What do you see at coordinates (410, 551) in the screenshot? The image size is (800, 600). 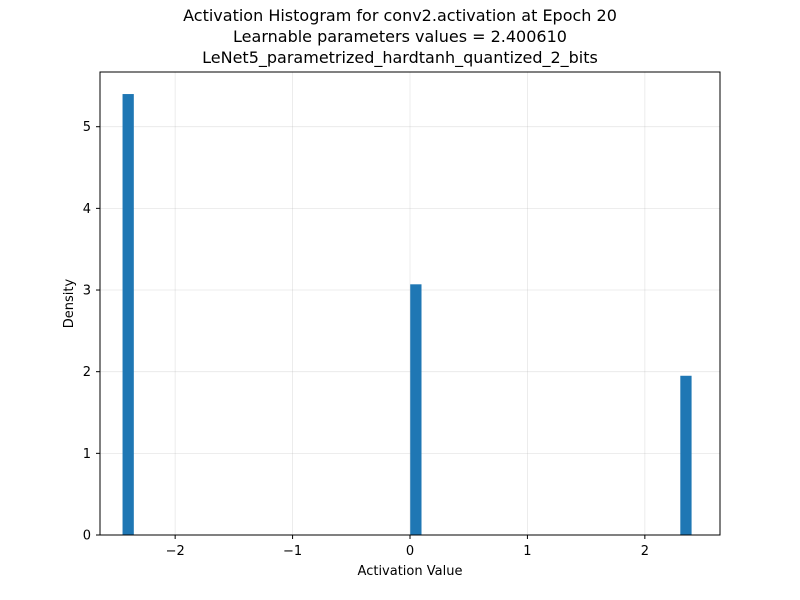 I see `x-tick-label: 0` at bounding box center [410, 551].